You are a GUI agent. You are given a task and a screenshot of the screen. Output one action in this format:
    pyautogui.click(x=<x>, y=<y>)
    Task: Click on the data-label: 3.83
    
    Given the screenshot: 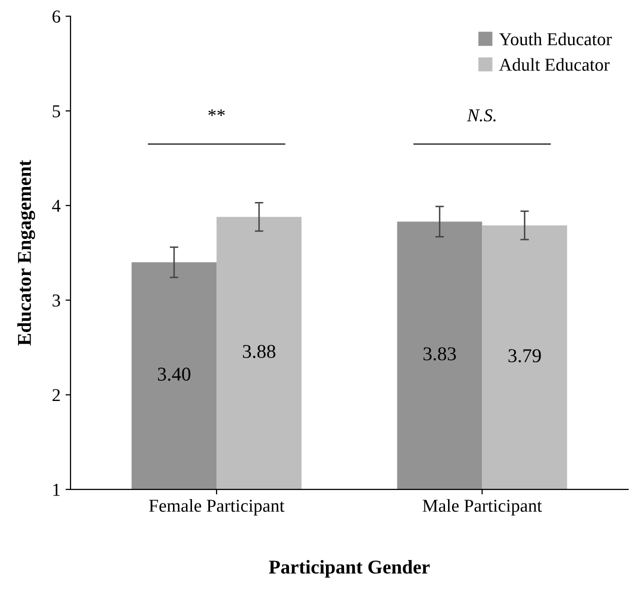 What is the action you would take?
    pyautogui.click(x=440, y=353)
    